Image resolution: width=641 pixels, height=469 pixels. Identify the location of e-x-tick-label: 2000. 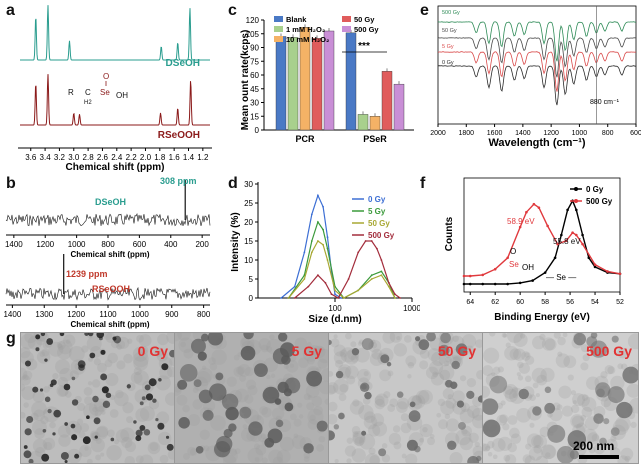
(438, 133).